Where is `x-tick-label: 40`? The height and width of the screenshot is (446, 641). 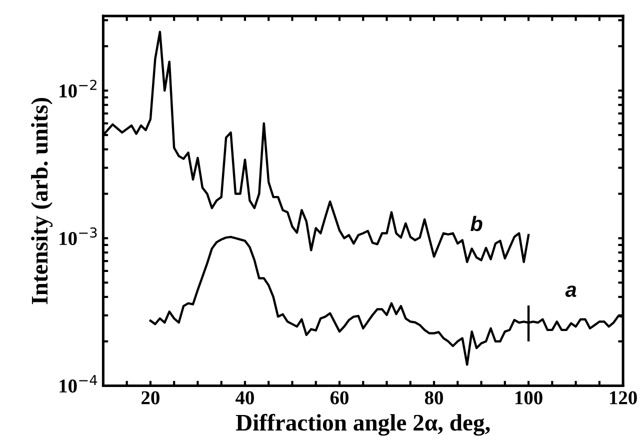 x-tick-label: 40 is located at coordinates (245, 397).